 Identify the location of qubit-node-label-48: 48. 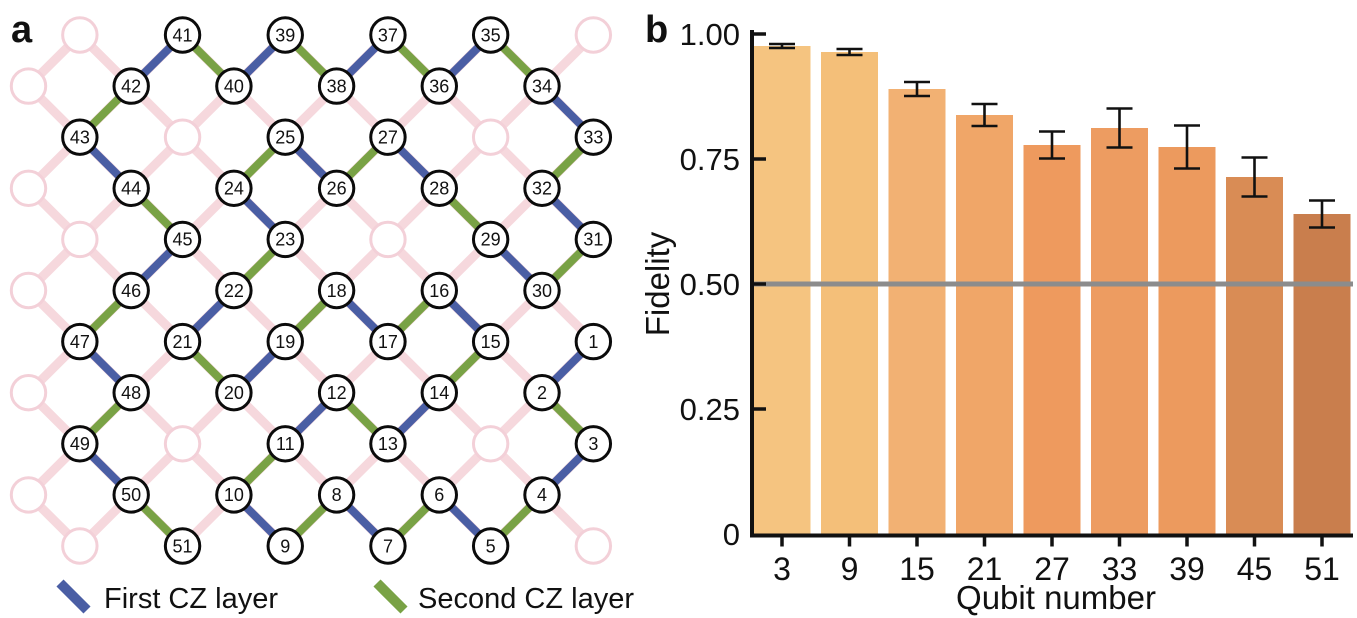
(131, 393).